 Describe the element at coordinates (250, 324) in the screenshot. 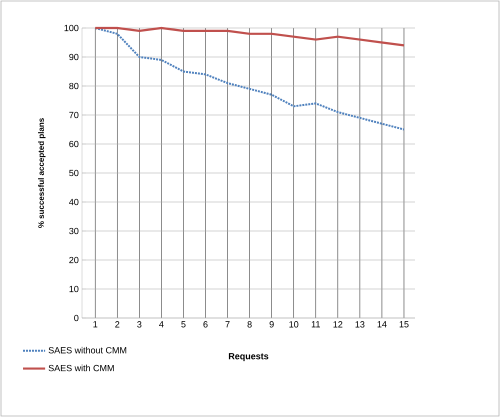

I see `x-tick-label: 8` at that location.